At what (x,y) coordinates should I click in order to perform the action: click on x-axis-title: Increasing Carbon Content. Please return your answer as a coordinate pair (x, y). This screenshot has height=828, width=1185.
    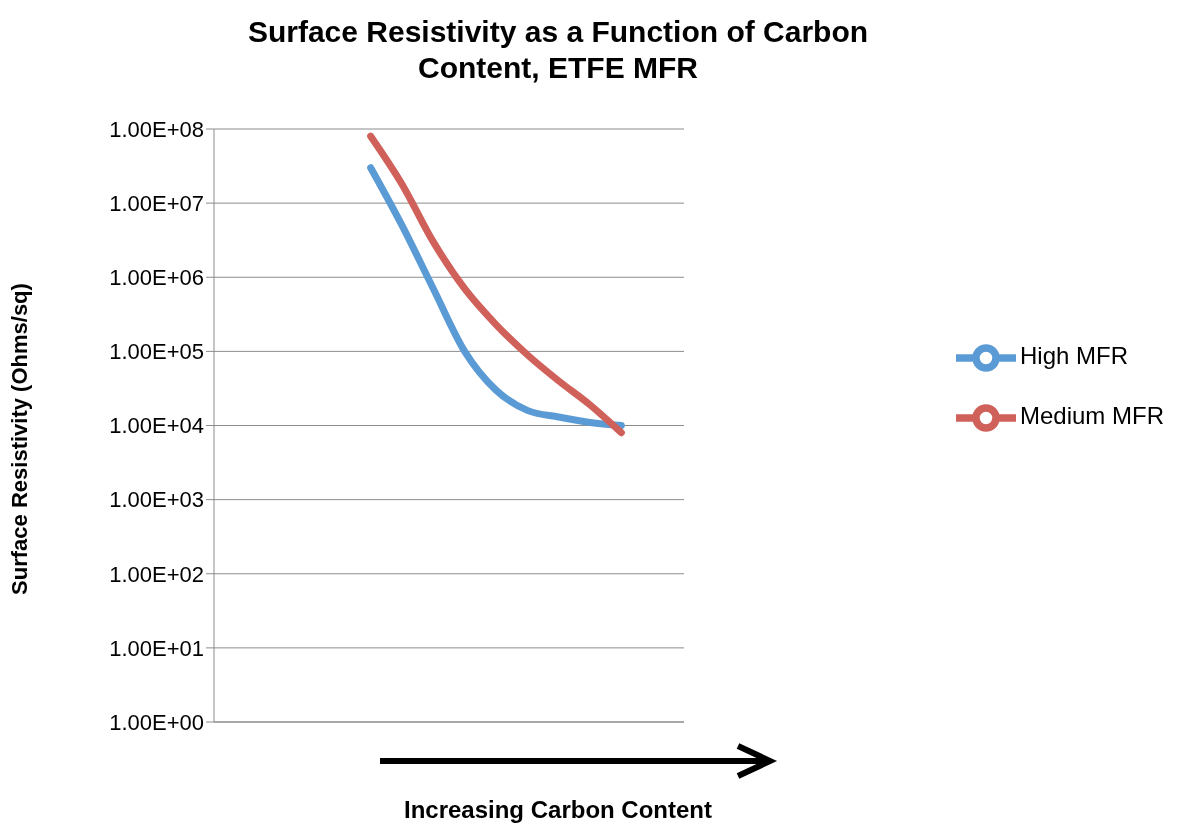
    Looking at the image, I should click on (558, 810).